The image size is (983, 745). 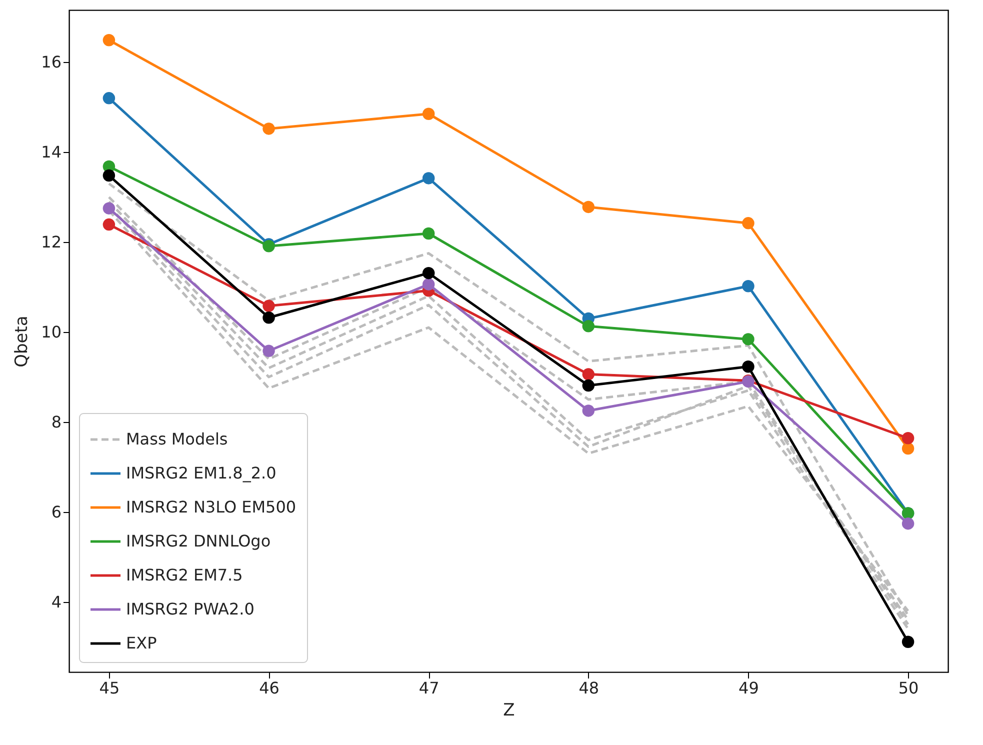 What do you see at coordinates (201, 473) in the screenshot?
I see `legend-label: IMSRG2 EM1.8_2.0` at bounding box center [201, 473].